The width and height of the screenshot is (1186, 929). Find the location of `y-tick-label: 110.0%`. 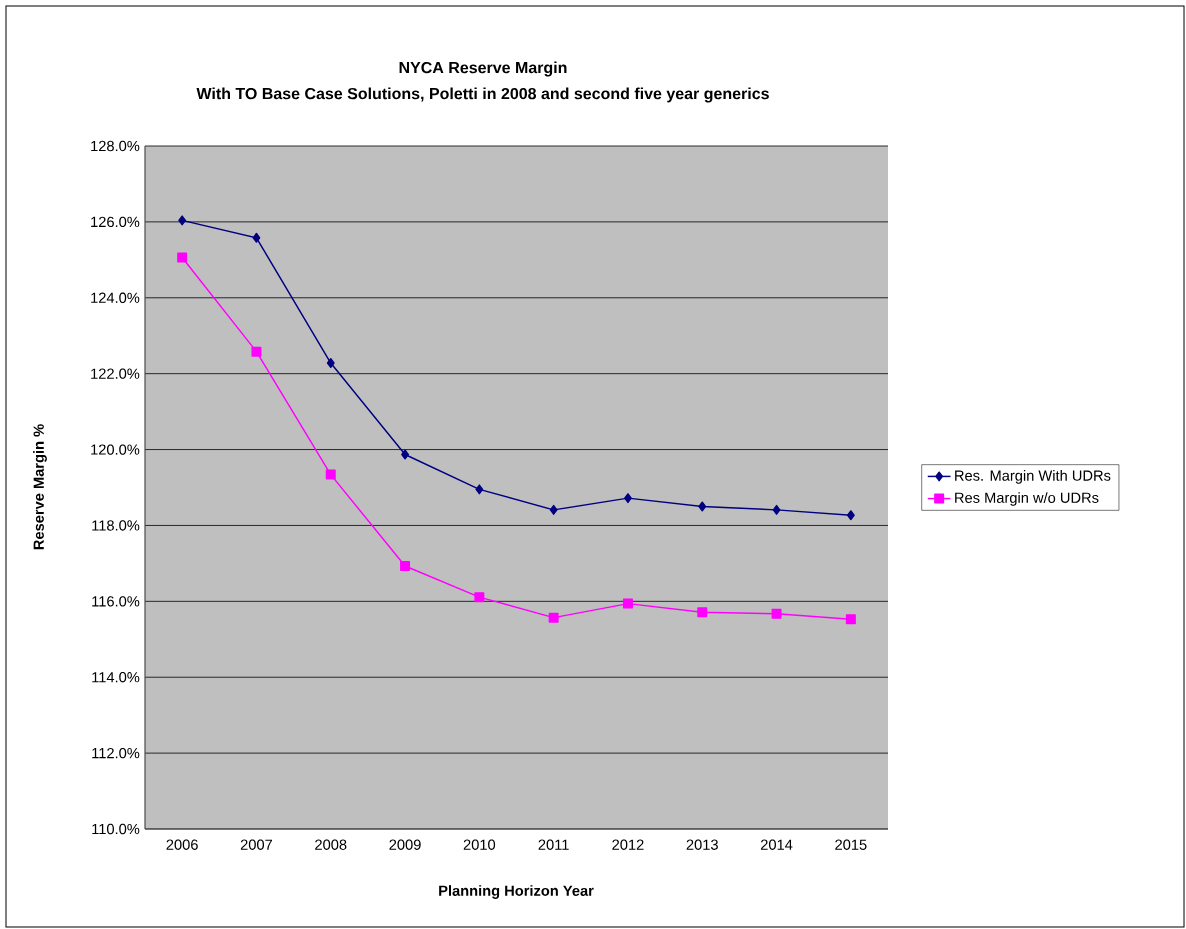

y-tick-label: 110.0% is located at coordinates (116, 829).